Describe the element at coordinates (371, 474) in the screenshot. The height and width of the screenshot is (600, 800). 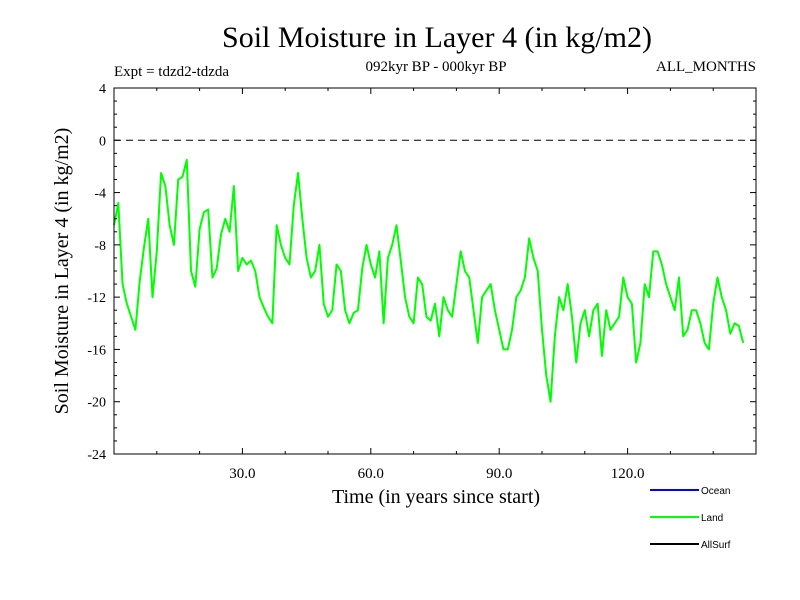
I see `x-tick-label: 60.0` at that location.